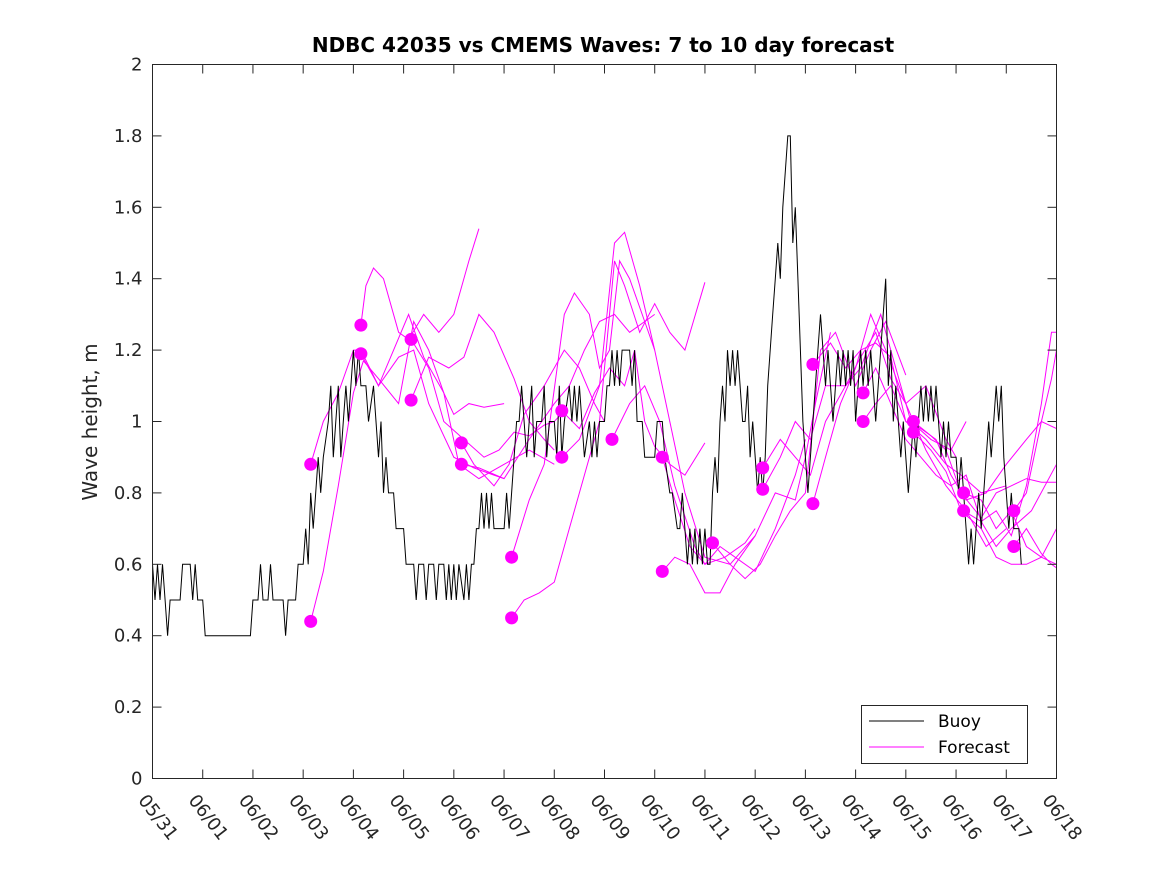 The image size is (1167, 875). I want to click on y-tick-label: 1.8, so click(128, 136).